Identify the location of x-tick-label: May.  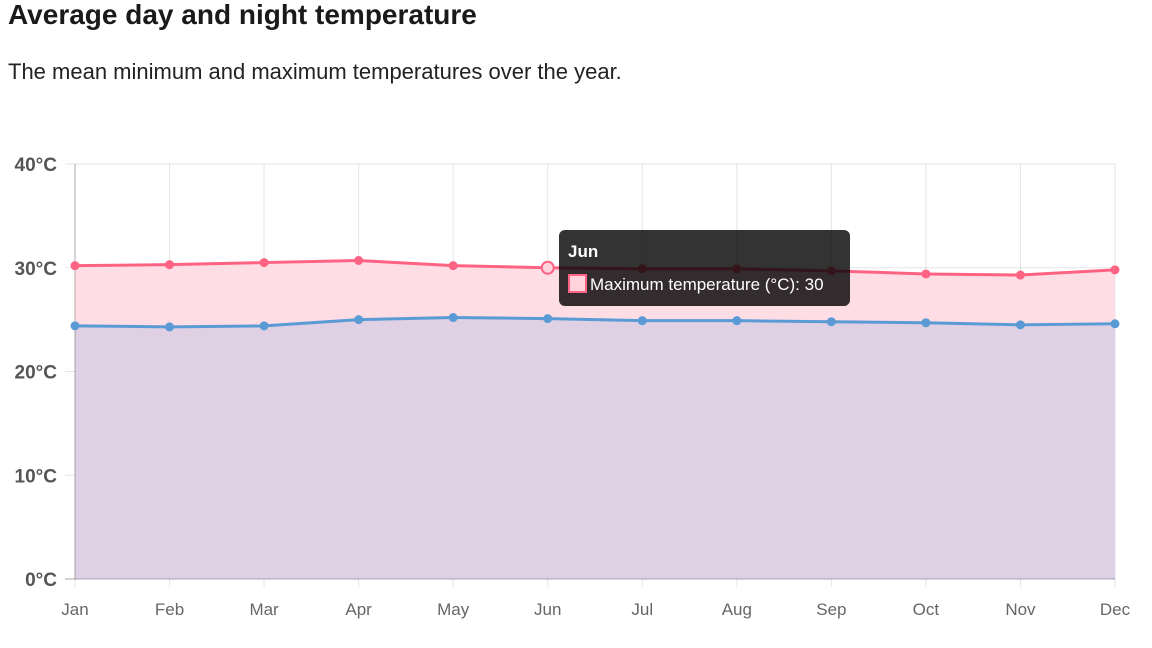
(453, 609).